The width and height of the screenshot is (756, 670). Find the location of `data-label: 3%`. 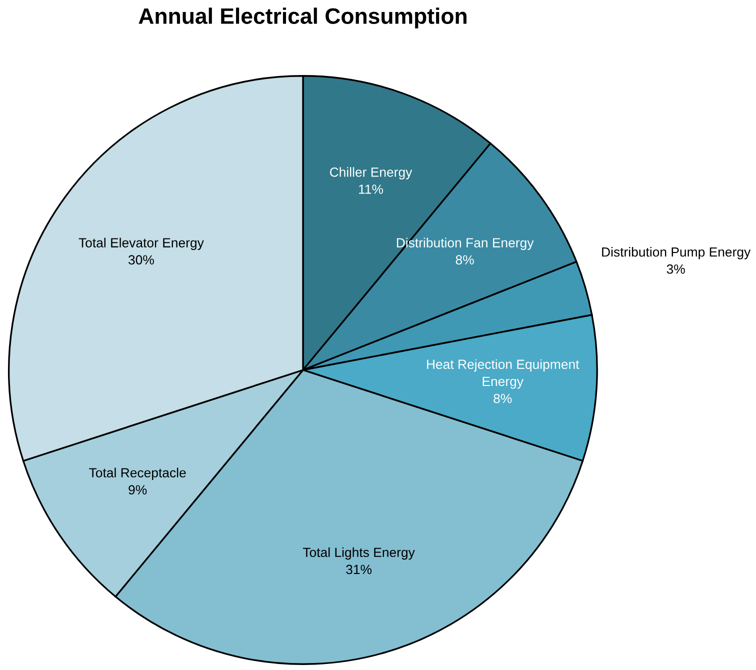

data-label: 3% is located at coordinates (675, 269).